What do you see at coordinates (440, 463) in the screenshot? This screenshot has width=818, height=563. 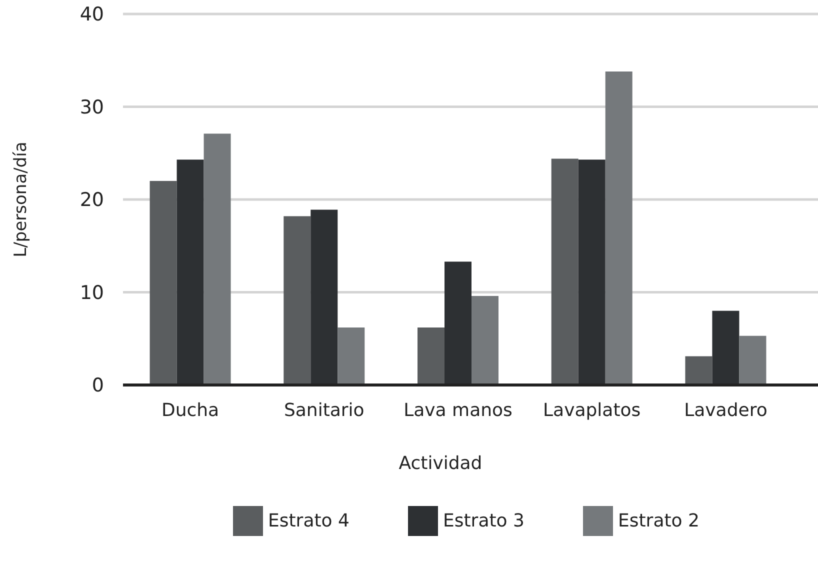 I see `x-axis-title: Actividad` at bounding box center [440, 463].